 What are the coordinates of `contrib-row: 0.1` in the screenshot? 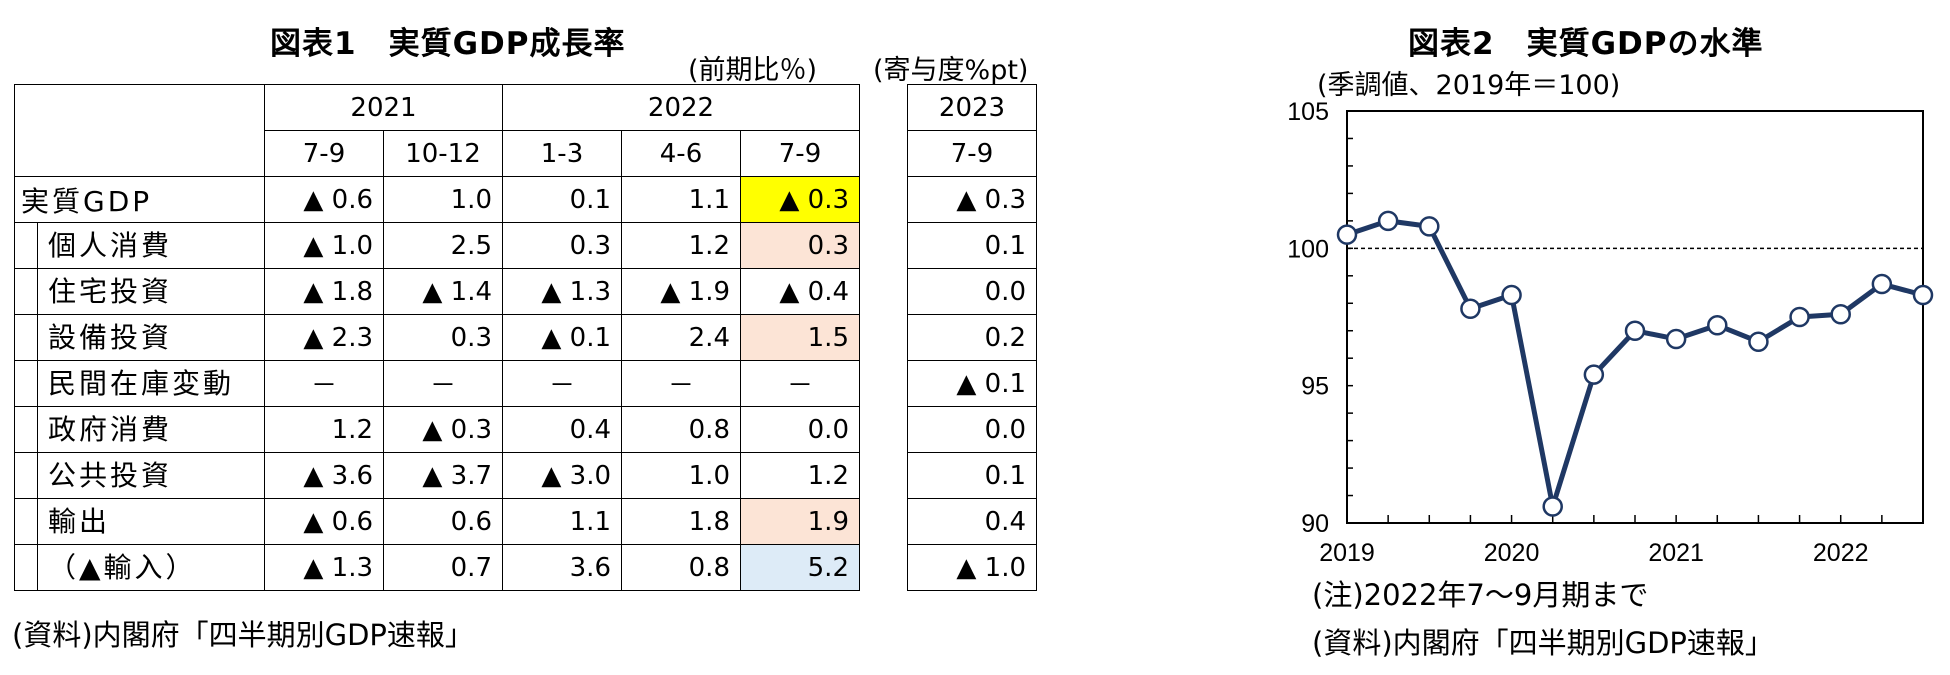 It's located at (972, 475).